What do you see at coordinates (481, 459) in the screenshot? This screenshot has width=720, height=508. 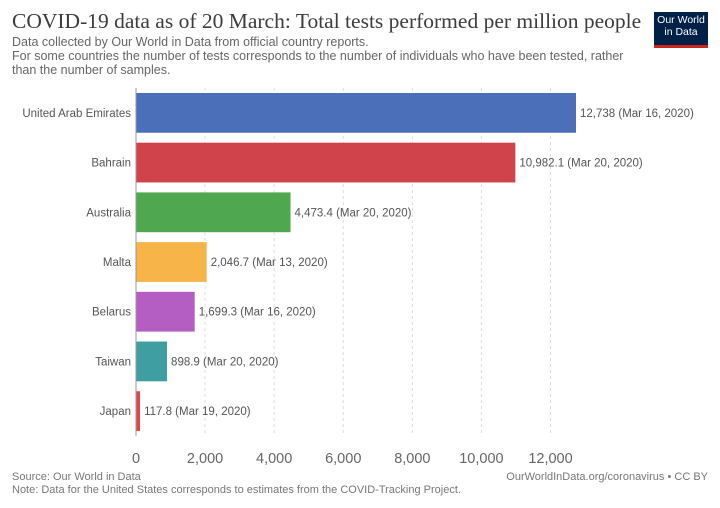 I see `x-tick-label: 10,000` at bounding box center [481, 459].